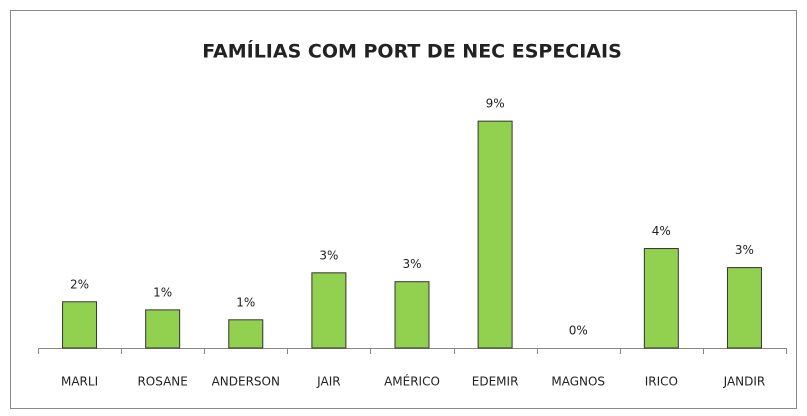  Describe the element at coordinates (661, 231) in the screenshot. I see `data-label: 4%` at that location.